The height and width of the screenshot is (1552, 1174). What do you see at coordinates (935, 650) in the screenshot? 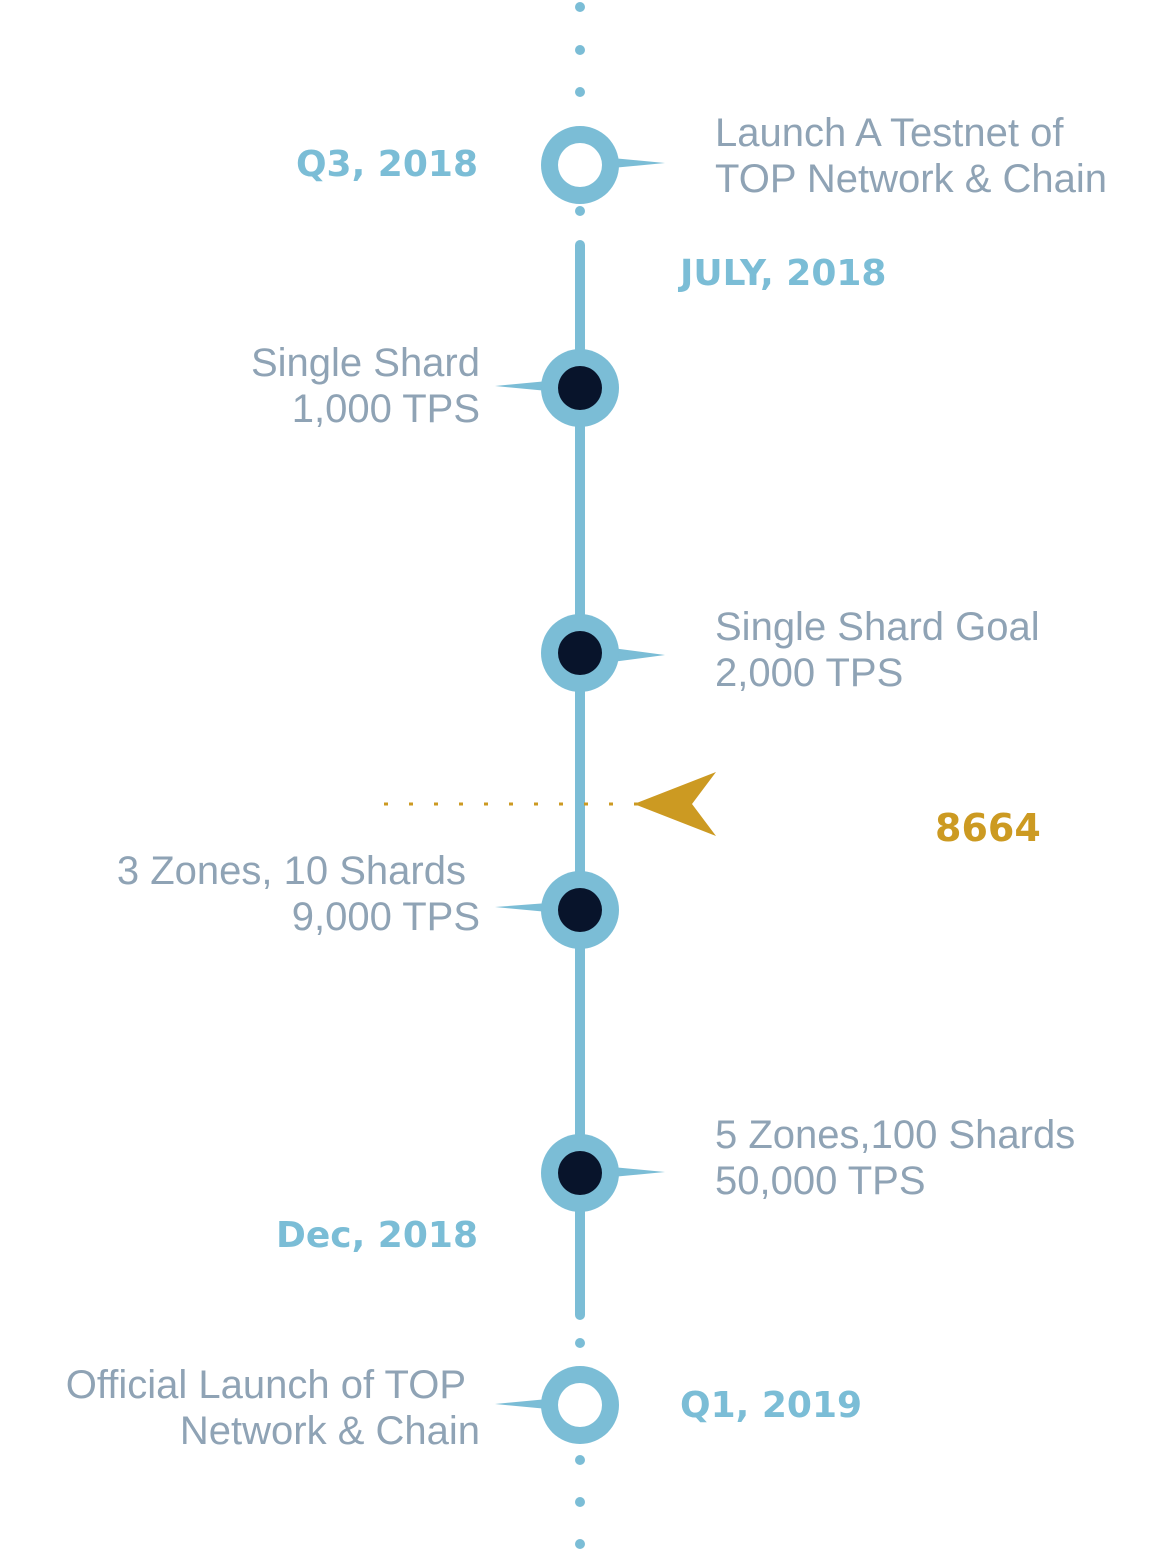
I see `milestone-desc-single-shard-goal: Single Shard Goal 2,000 TPS` at bounding box center [935, 650].